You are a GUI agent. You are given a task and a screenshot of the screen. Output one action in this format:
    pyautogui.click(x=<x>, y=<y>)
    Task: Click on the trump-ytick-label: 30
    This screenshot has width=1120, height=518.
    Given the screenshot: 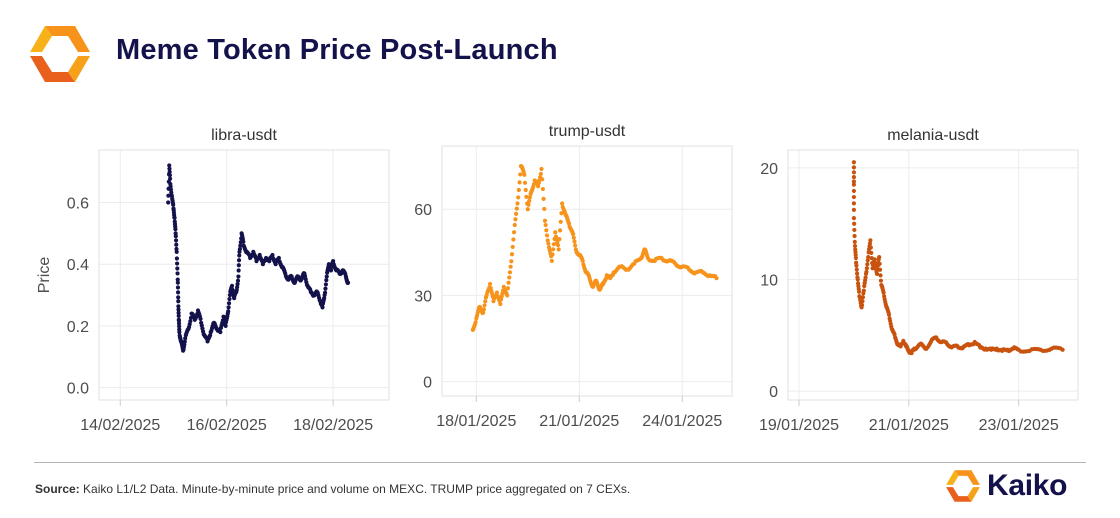 What is the action you would take?
    pyautogui.click(x=423, y=296)
    